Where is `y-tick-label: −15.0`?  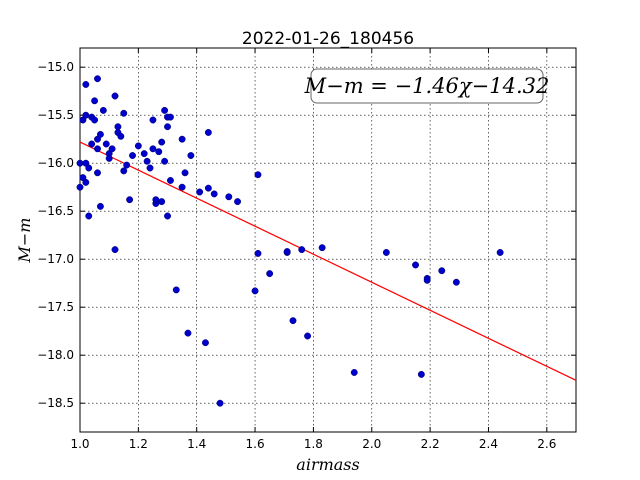
y-tick-label: −15.0 is located at coordinates (55, 67).